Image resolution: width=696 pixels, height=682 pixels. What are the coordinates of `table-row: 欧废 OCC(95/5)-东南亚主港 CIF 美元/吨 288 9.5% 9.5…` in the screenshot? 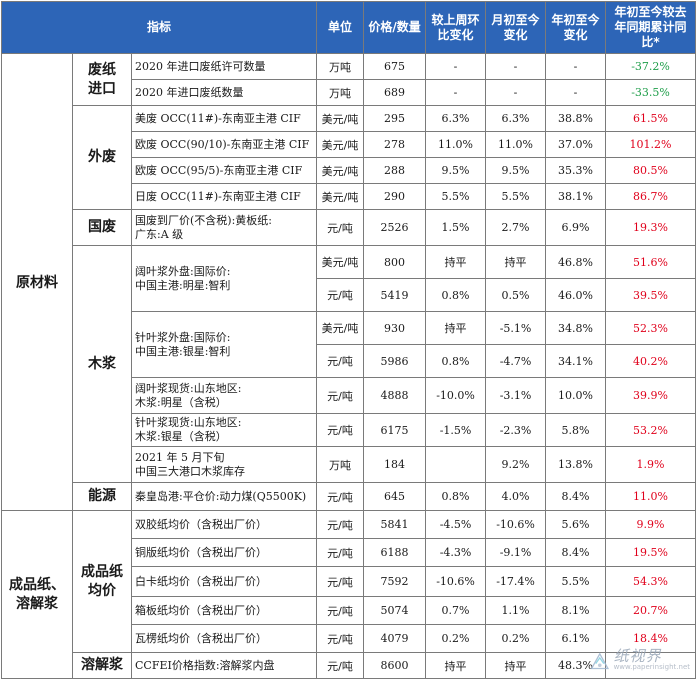 It's located at (349, 170).